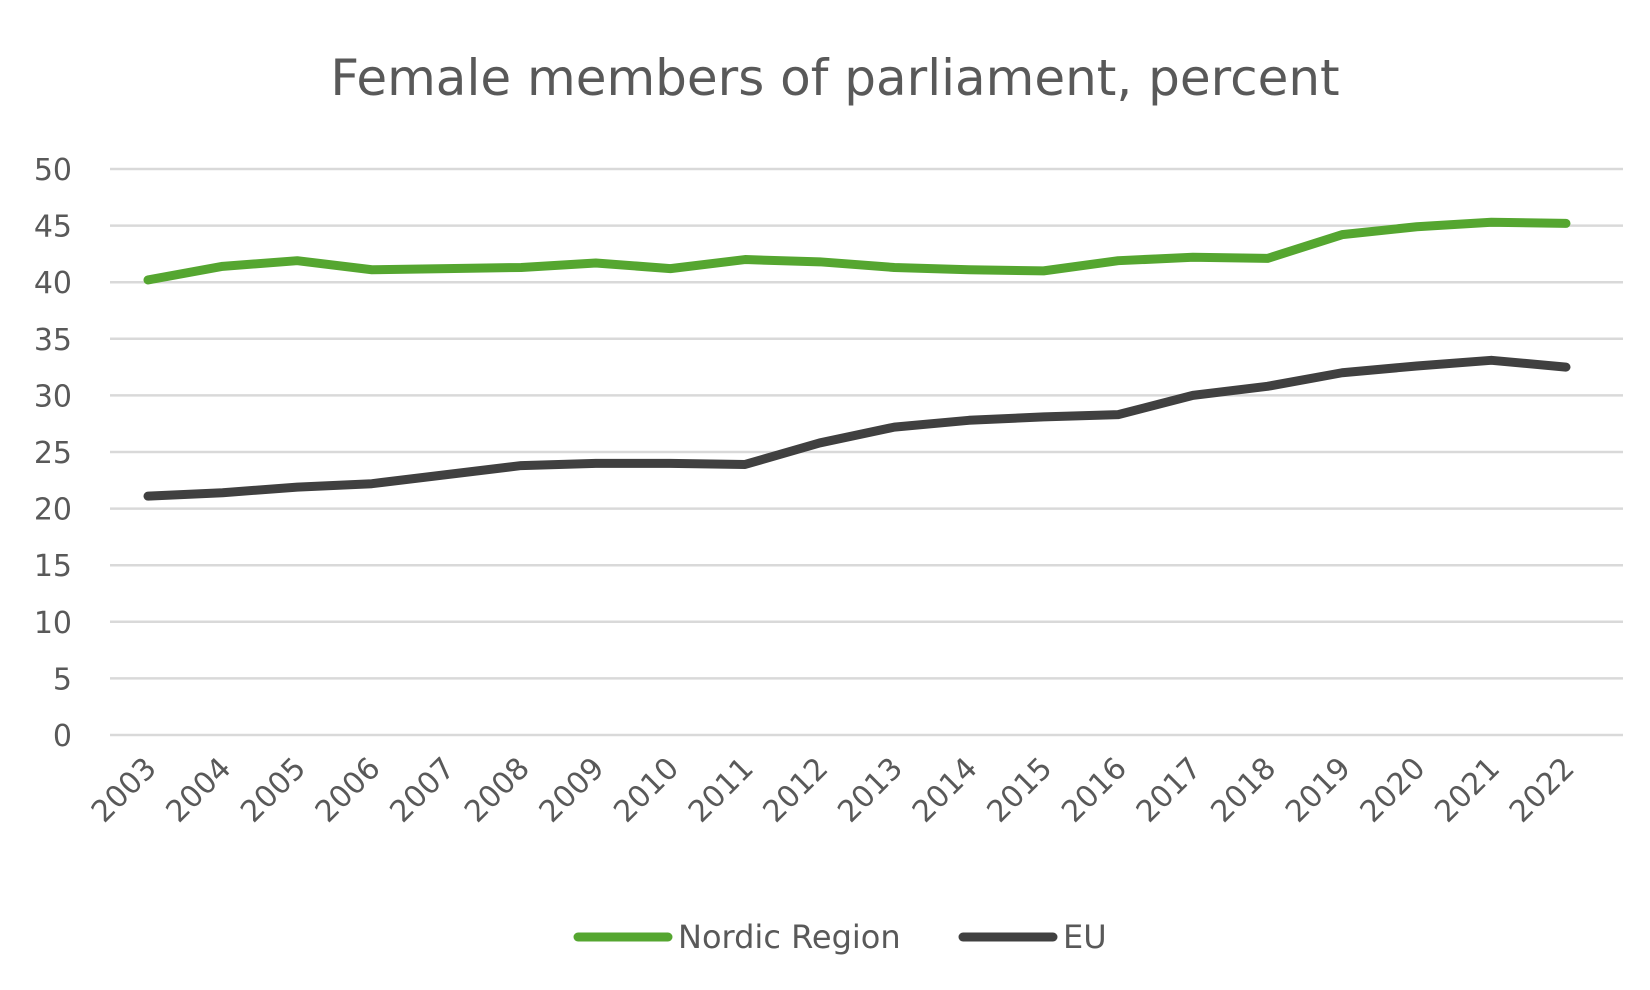 The image size is (1650, 990). I want to click on x-tick-label: 2005, so click(273, 790).